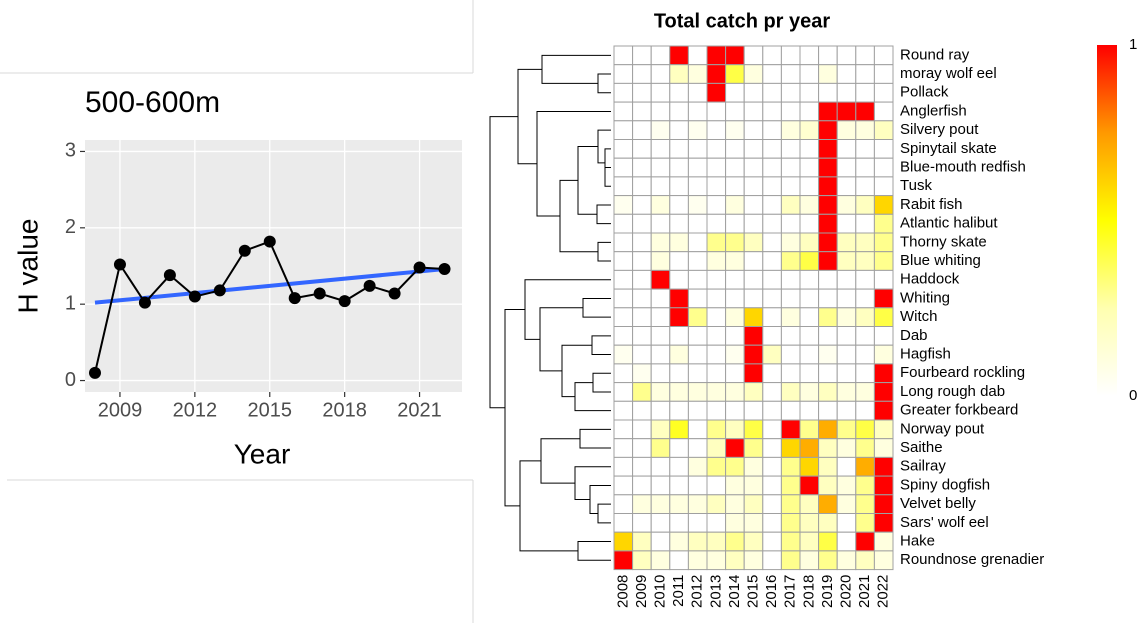  Describe the element at coordinates (195, 410) in the screenshot. I see `x-tick-label: 2012` at that location.